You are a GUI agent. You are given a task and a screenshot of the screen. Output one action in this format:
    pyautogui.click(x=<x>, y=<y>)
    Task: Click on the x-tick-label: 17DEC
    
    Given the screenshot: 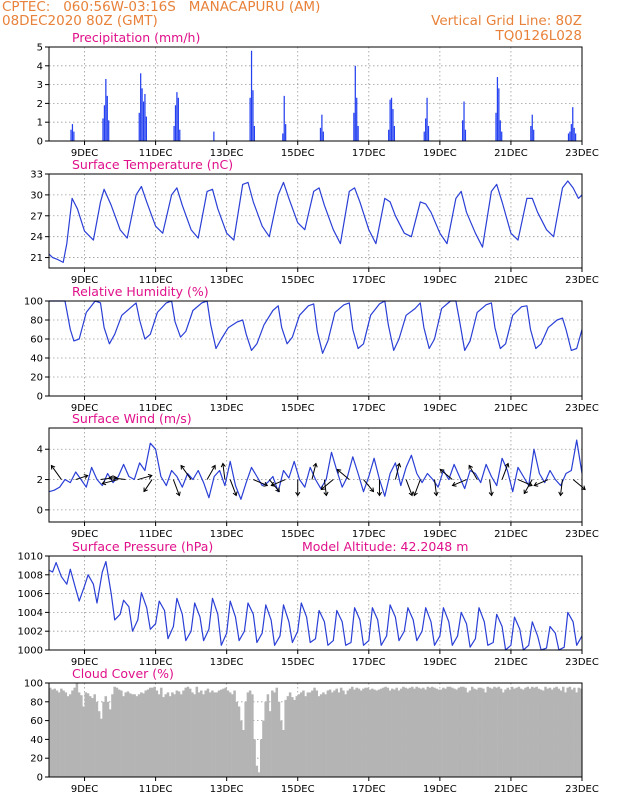 What is the action you would take?
    pyautogui.click(x=369, y=662)
    